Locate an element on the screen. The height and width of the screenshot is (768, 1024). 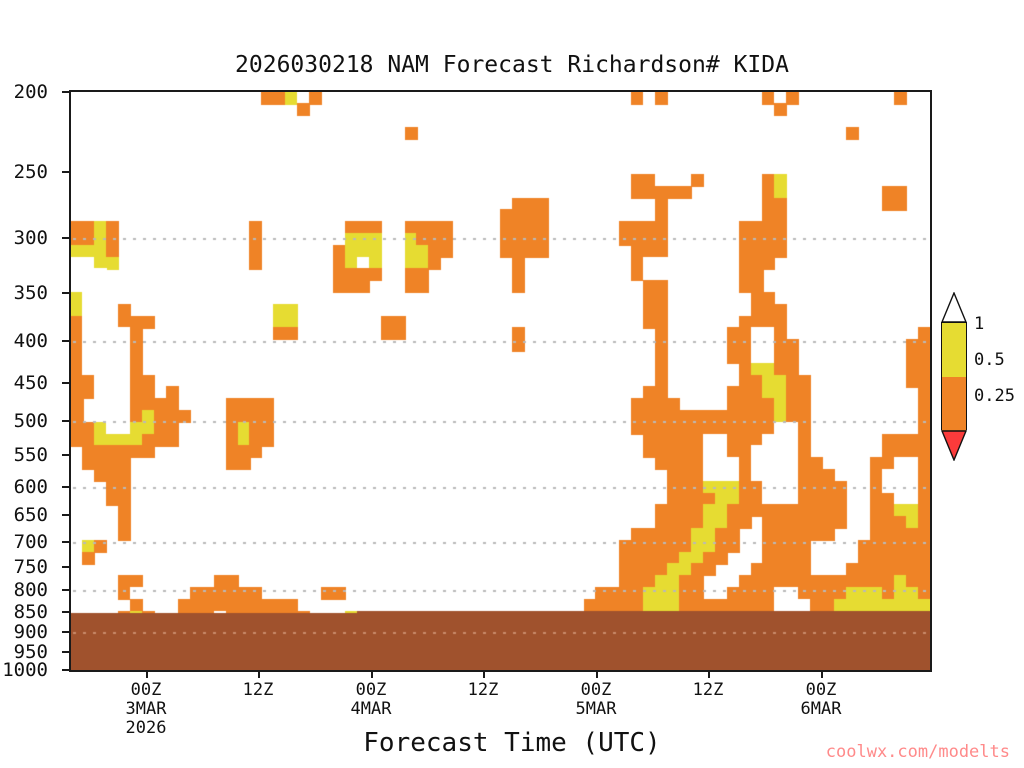
colorbar-top-arrow is located at coordinates (954, 307).